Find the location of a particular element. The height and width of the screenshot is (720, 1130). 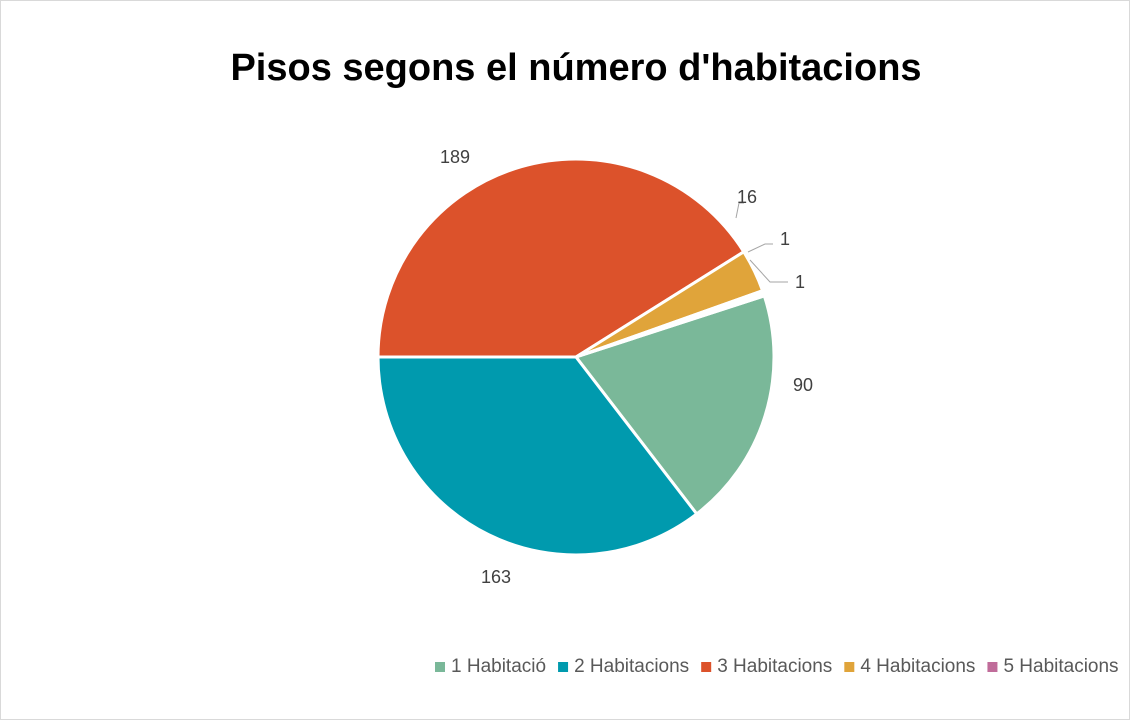

data-label: 90 is located at coordinates (803, 385).